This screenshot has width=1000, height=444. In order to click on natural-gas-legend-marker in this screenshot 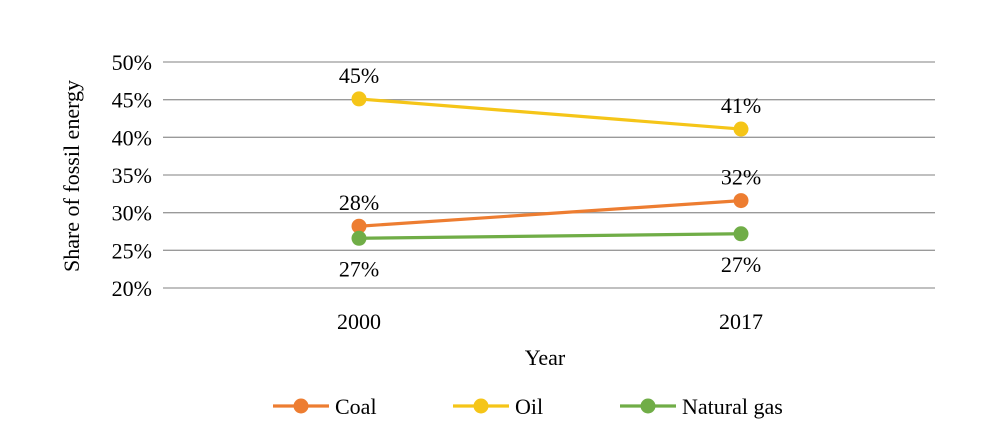, I will do `click(648, 406)`.